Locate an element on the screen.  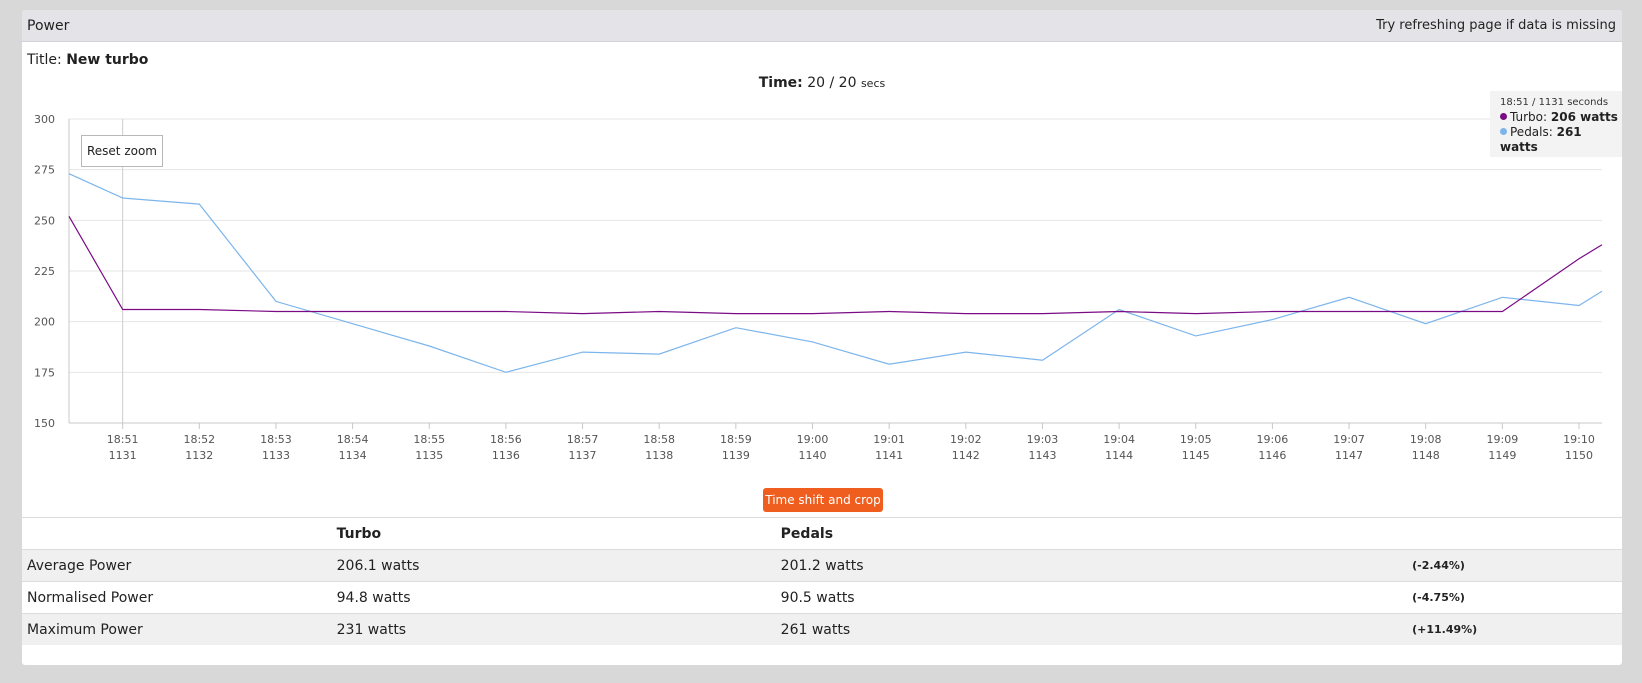
stats-header-row: Turbo Pedals is located at coordinates (822, 533).